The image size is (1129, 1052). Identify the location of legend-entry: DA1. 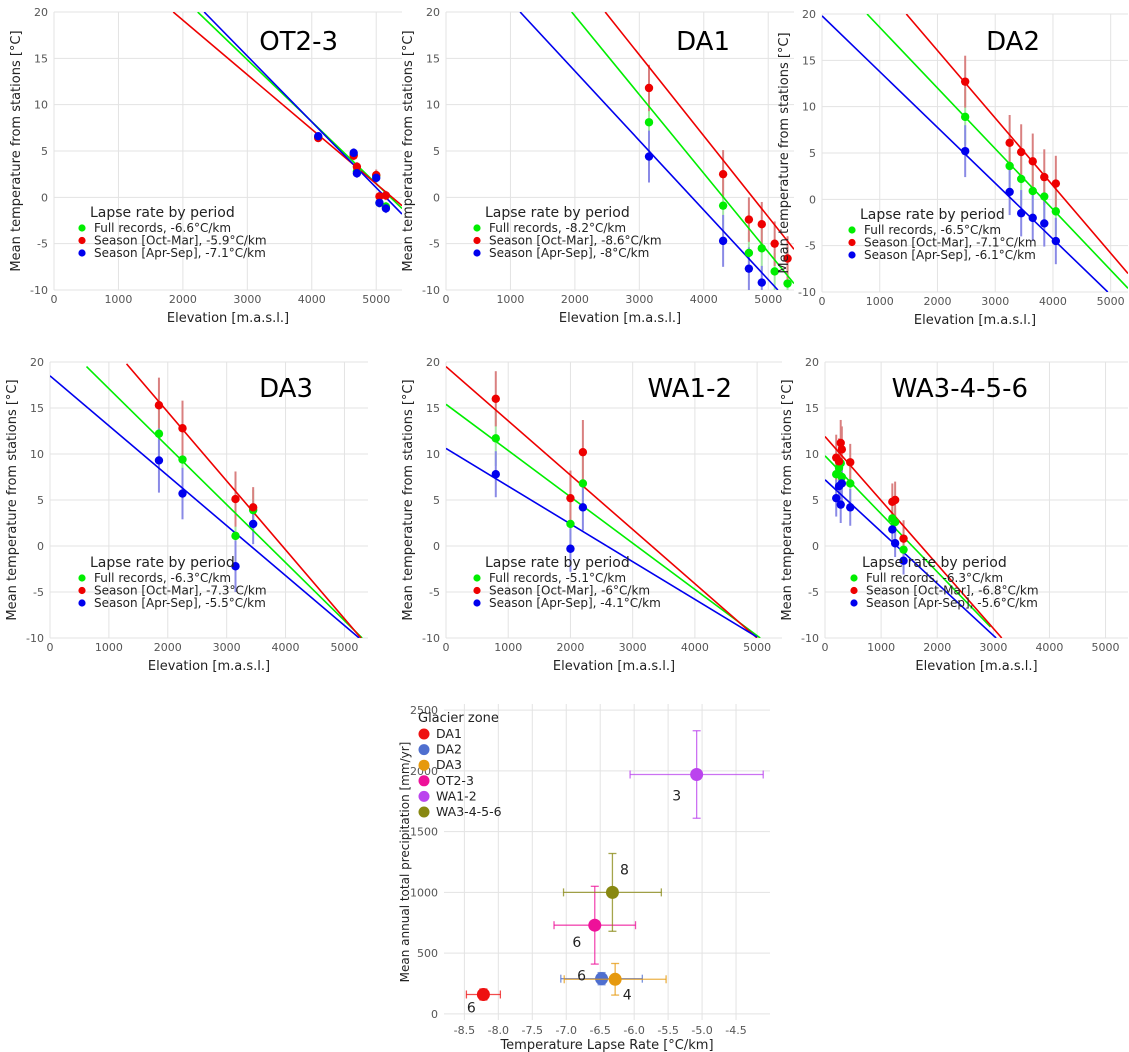
(449, 733).